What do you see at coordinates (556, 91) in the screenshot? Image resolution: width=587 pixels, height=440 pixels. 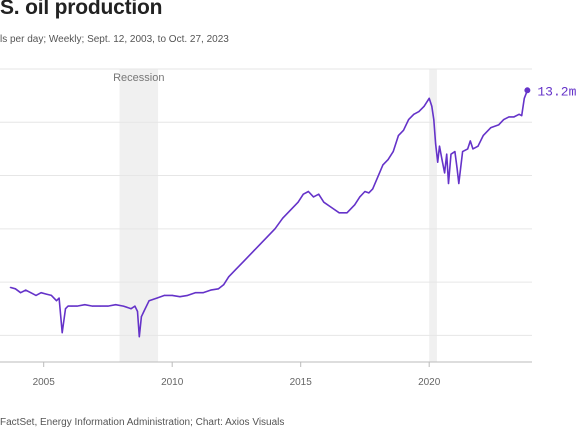 I see `end-value-label: 13.2m` at bounding box center [556, 91].